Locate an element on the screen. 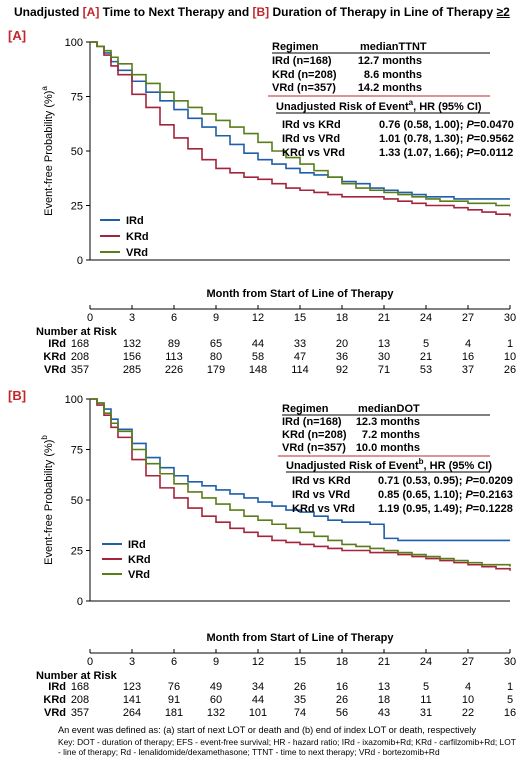 The height and width of the screenshot is (765, 520). number-at-risk-value: 33 is located at coordinates (300, 344).